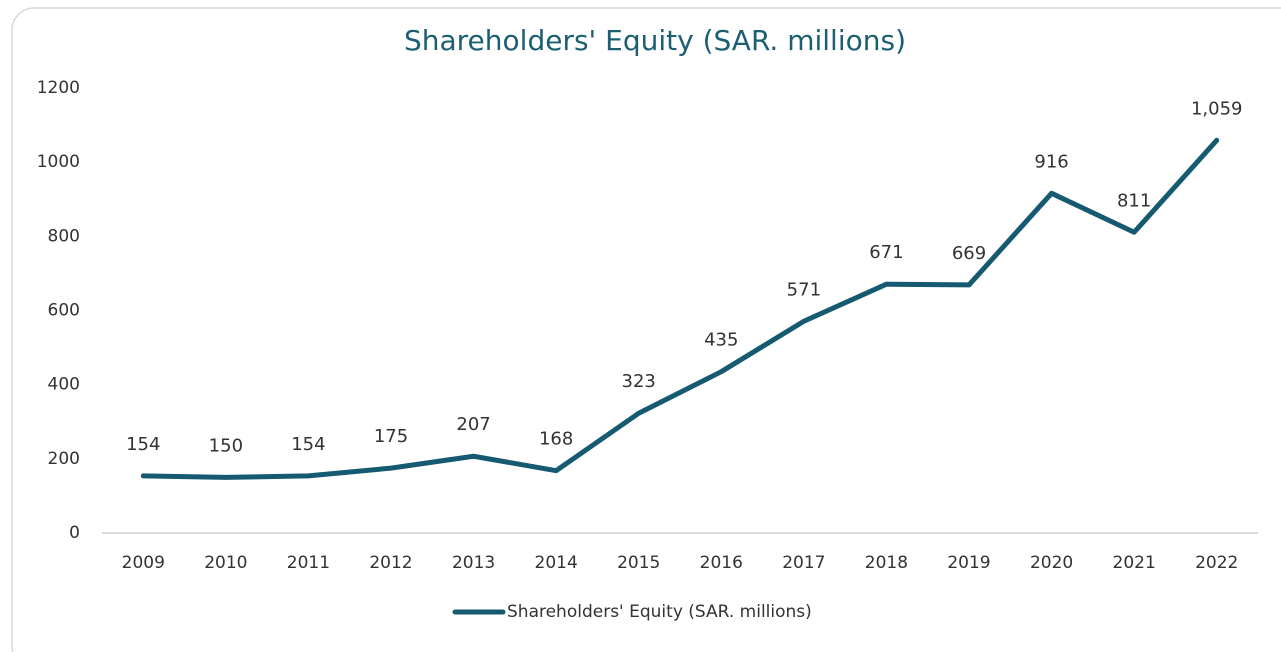  Describe the element at coordinates (886, 252) in the screenshot. I see `data-label: 671` at that location.